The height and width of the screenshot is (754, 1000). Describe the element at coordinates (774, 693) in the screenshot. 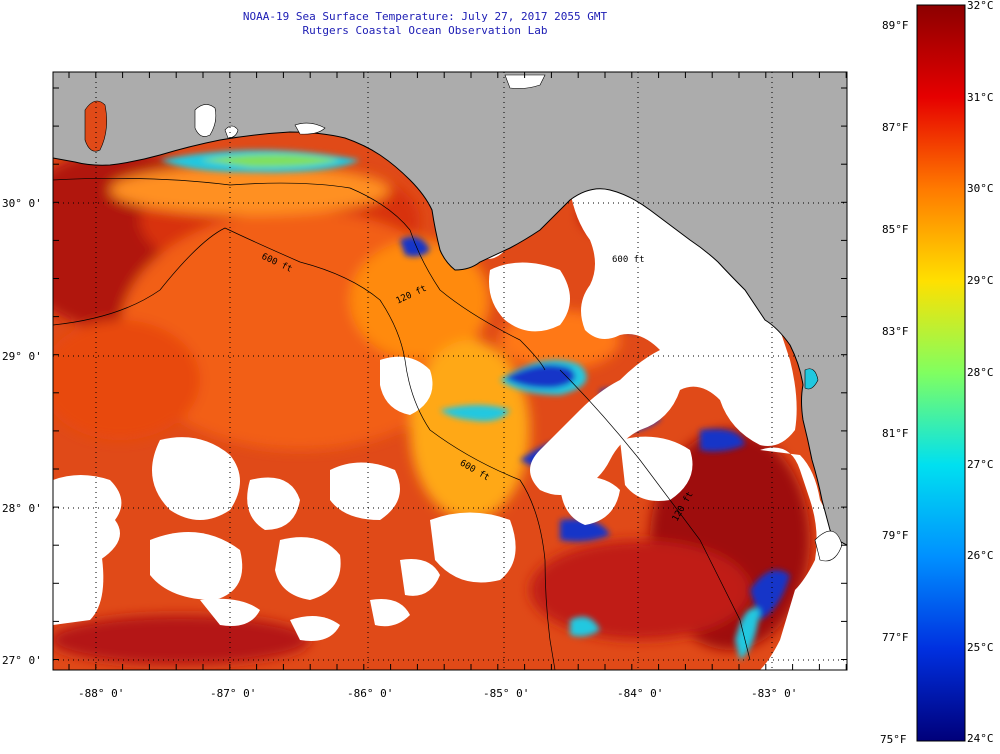

I see `lon-tick-label: -83° 0'` at that location.